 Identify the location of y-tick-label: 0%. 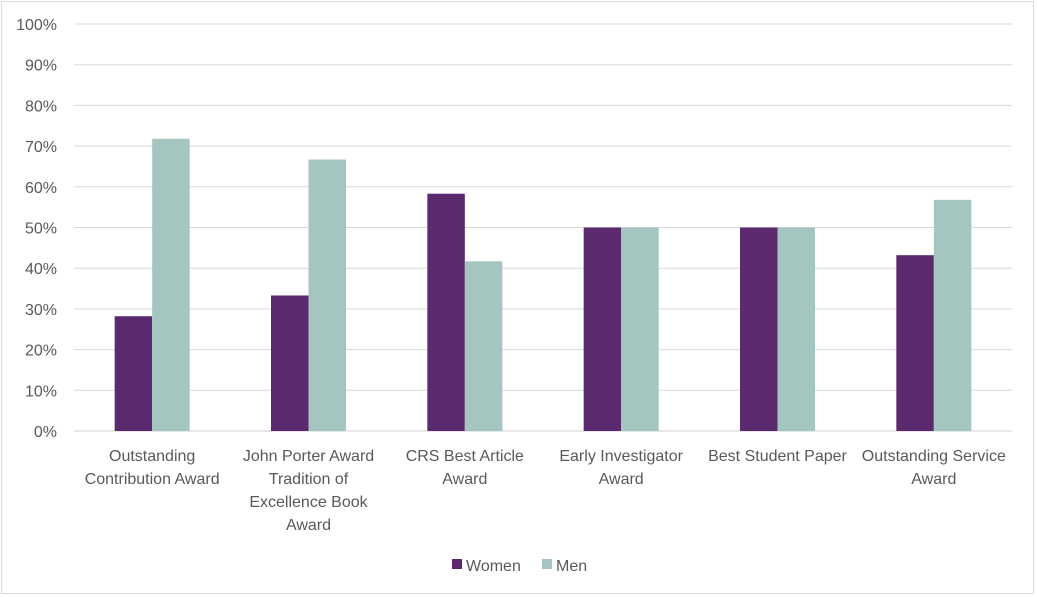
(45, 432).